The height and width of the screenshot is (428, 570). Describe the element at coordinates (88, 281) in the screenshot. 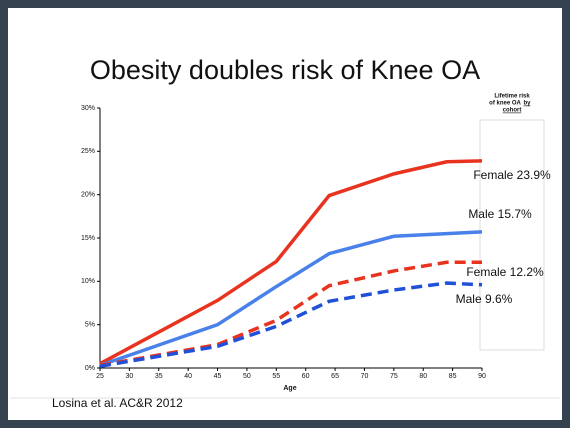

I see `y-tick-label: 10%` at that location.